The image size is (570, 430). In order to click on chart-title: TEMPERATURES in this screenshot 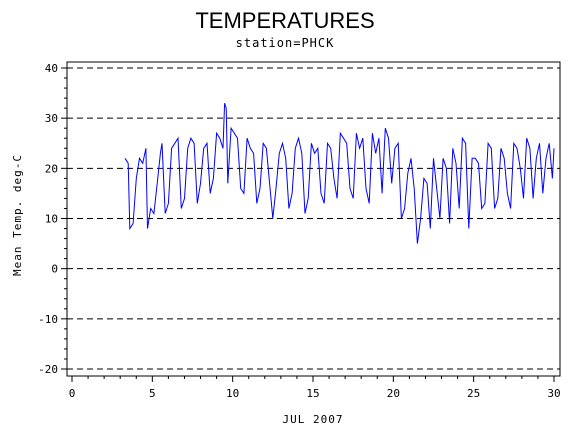, I will do `click(284, 20)`.